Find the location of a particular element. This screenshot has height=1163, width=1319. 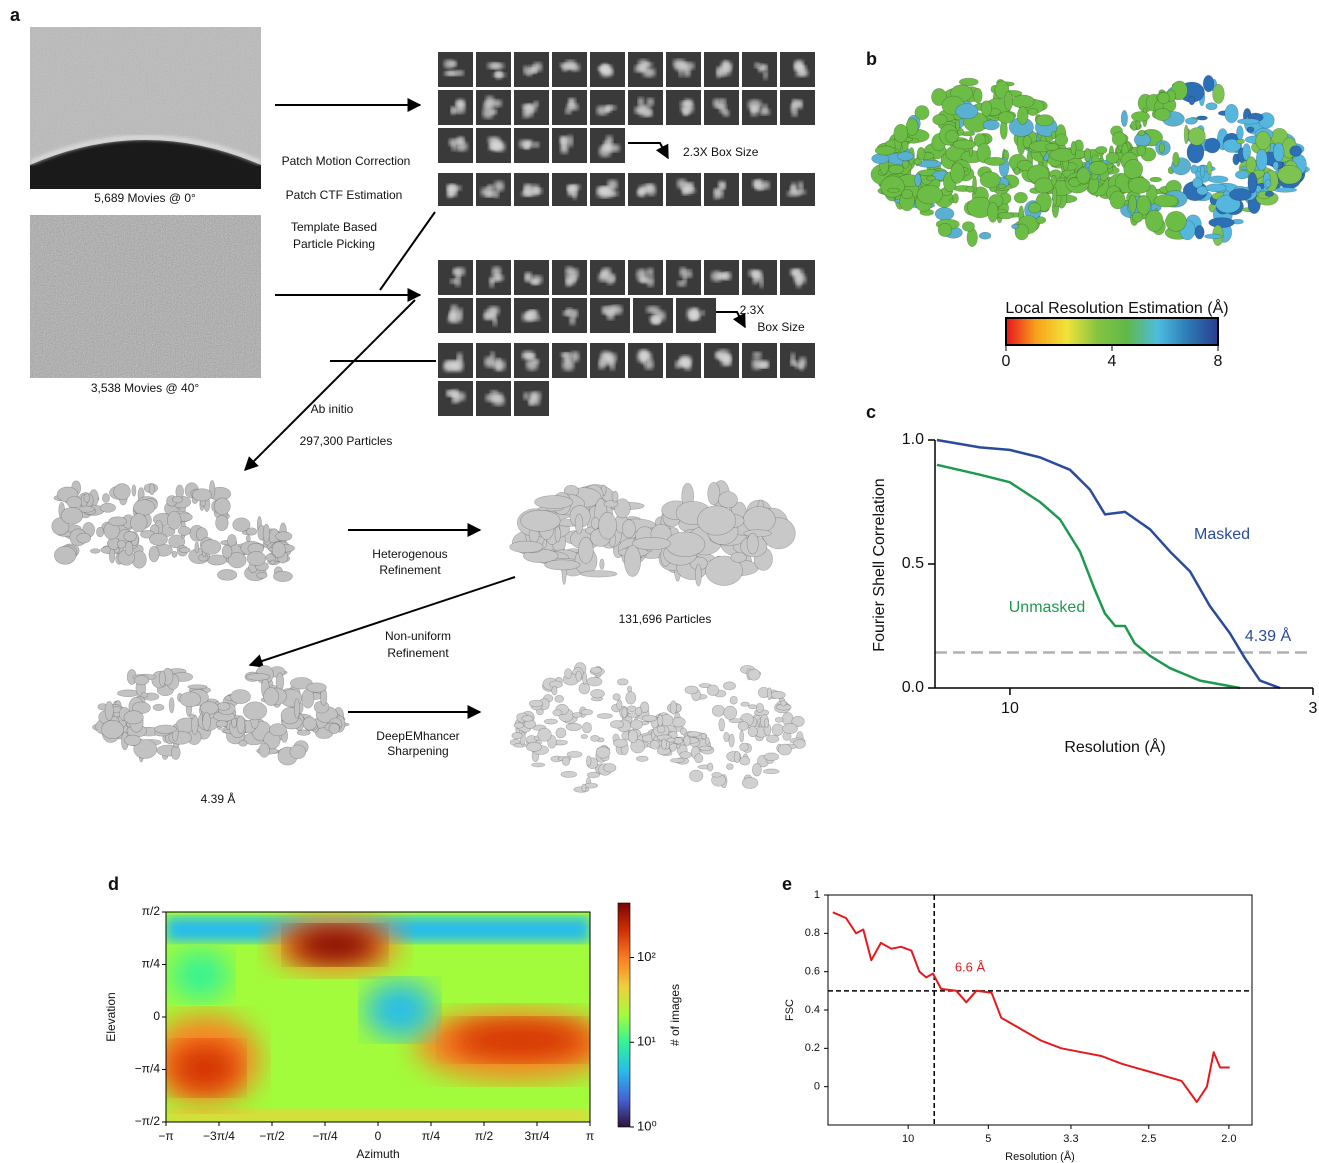

y-tick-label: 0.5 is located at coordinates (913, 563).